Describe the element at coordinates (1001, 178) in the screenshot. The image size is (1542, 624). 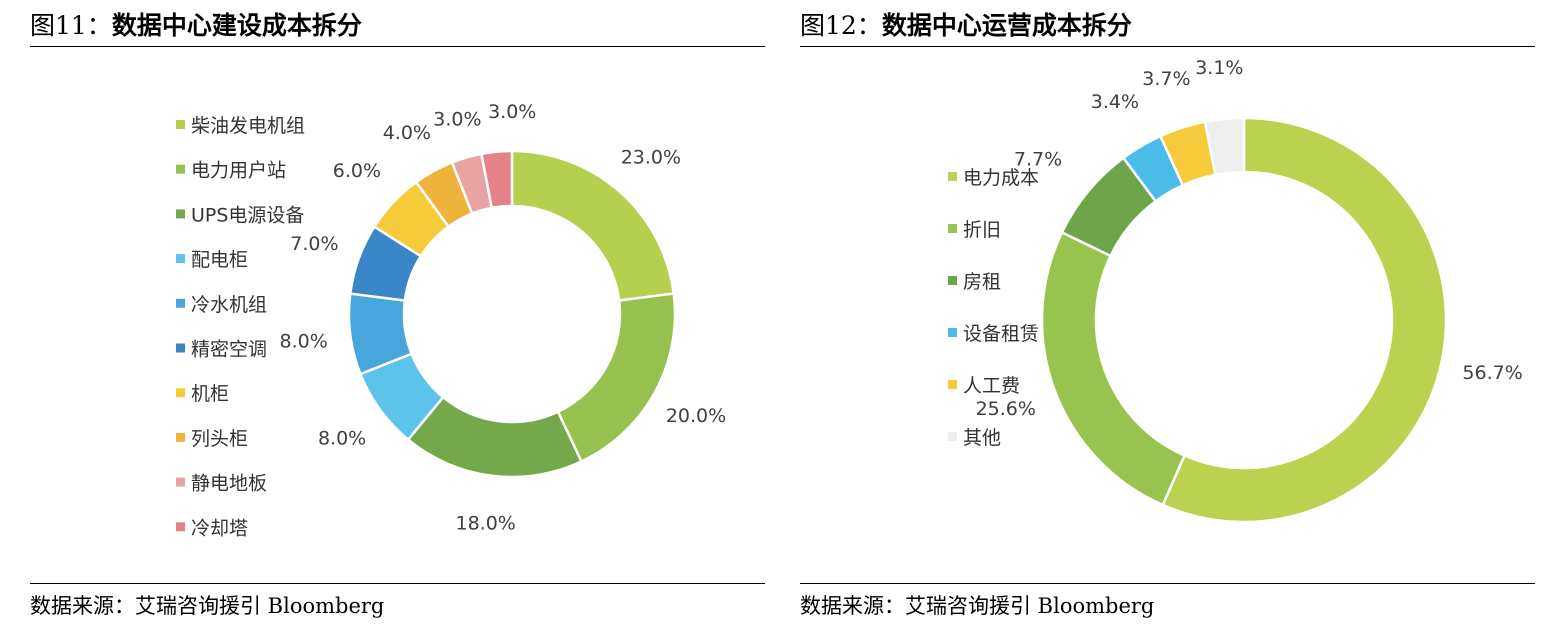
I see `legend-label: 电力成本` at that location.